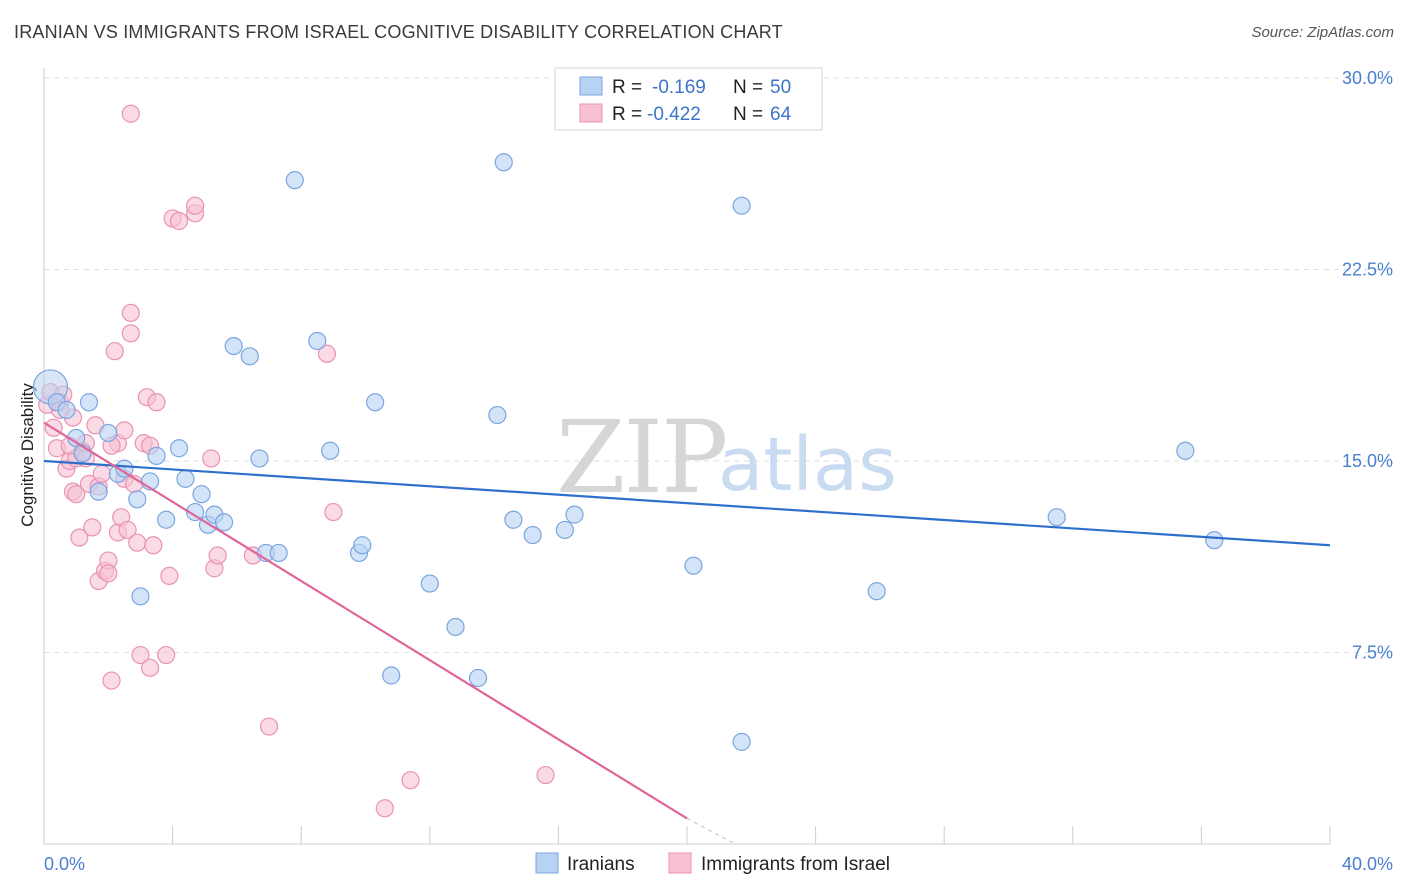  What do you see at coordinates (64, 864) in the screenshot?
I see `x-tick-label-0: 0.0%` at bounding box center [64, 864].